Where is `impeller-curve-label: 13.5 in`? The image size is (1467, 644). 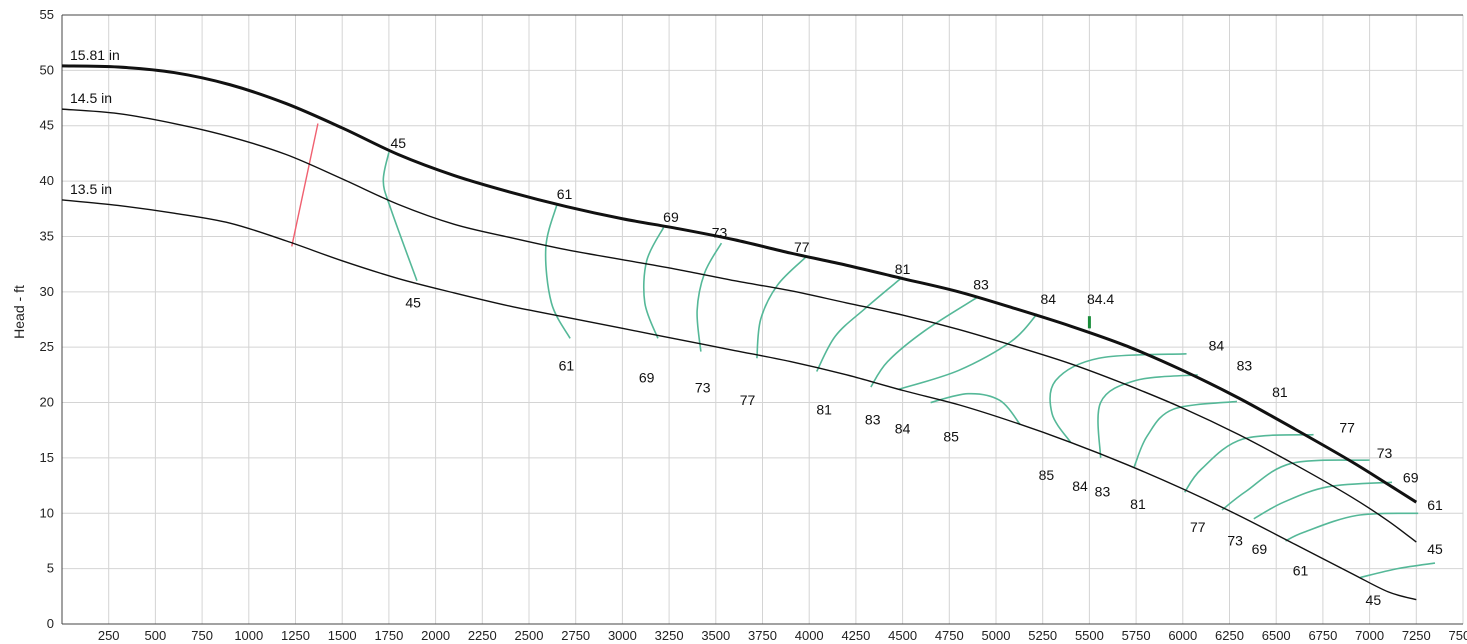 impeller-curve-label: 13.5 in is located at coordinates (91, 189).